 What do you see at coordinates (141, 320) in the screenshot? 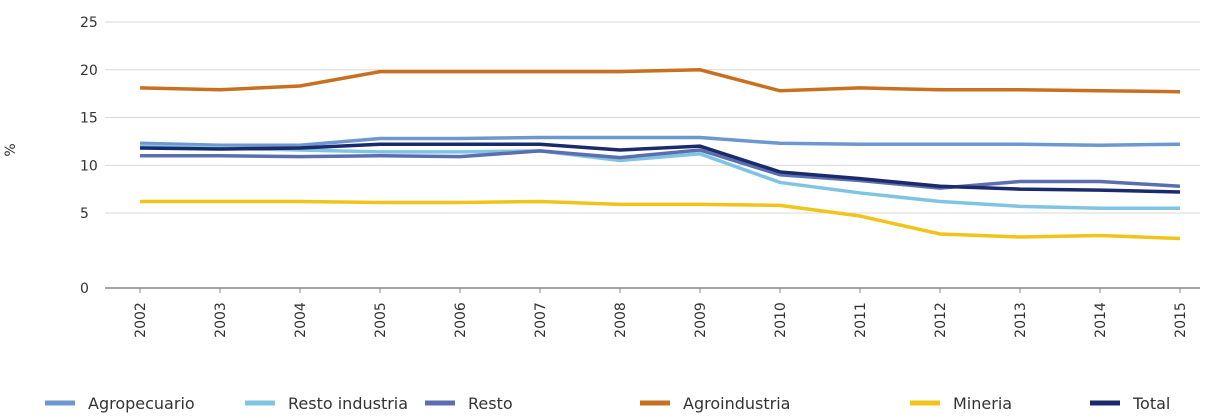
I see `x-tick-label: 2002` at bounding box center [141, 320].